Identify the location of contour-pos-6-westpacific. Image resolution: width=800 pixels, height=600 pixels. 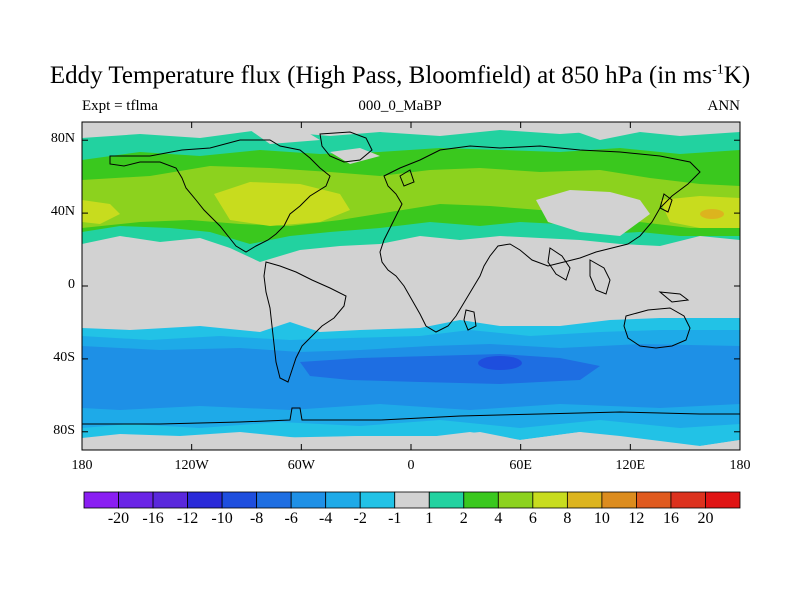
(101, 212).